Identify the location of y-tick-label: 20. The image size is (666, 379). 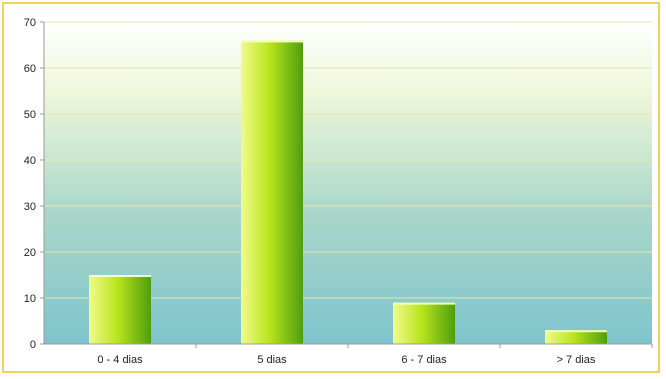
(30, 253).